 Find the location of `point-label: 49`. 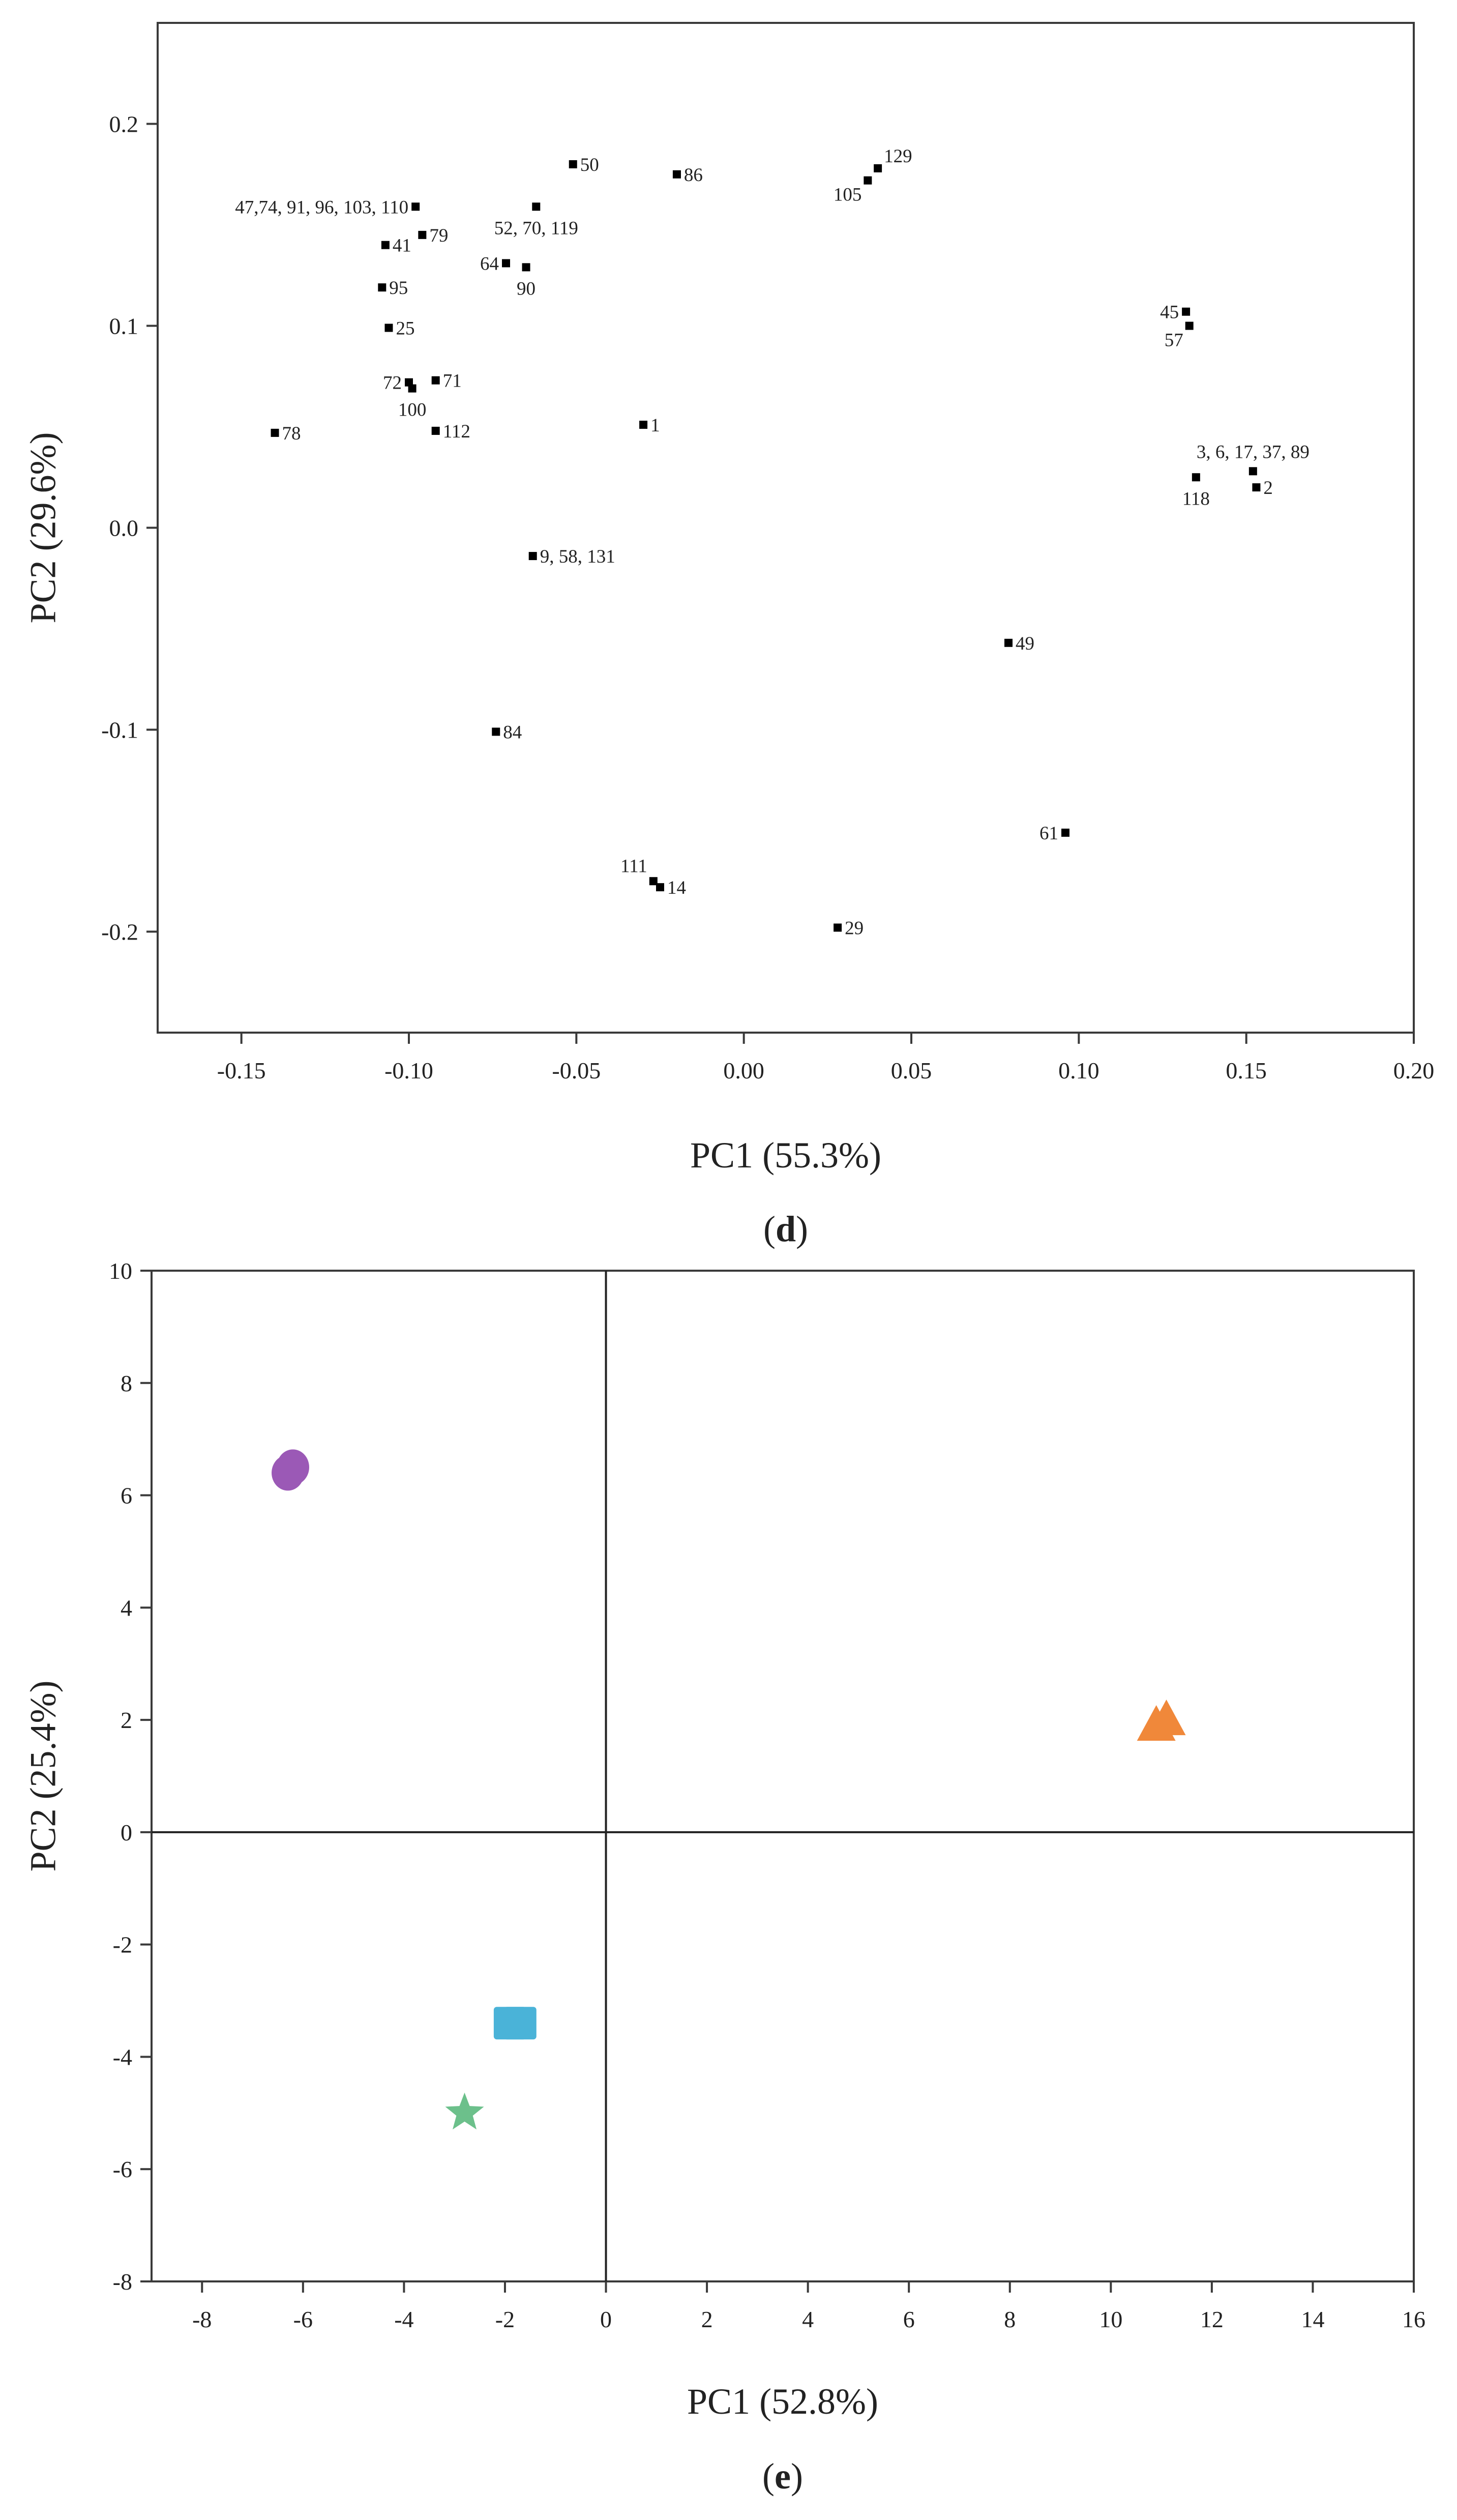

point-label: 49 is located at coordinates (1025, 643).